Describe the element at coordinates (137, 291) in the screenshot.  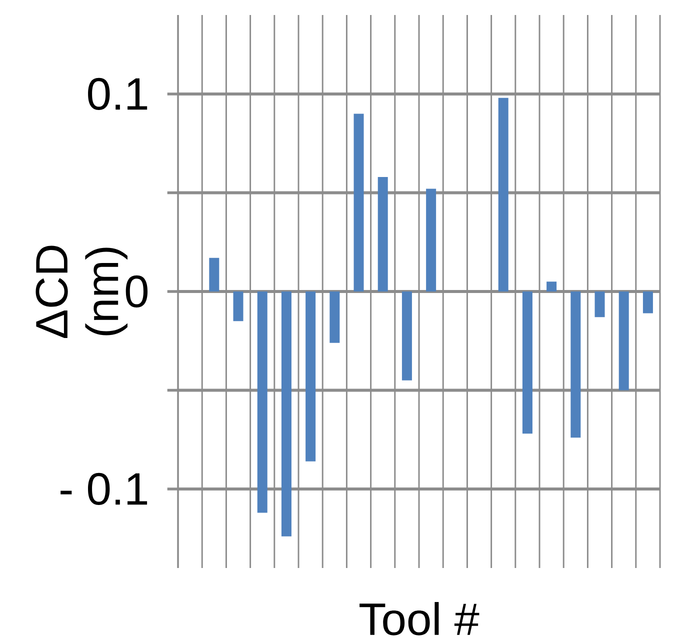
I see `y-tick-label: 0` at that location.